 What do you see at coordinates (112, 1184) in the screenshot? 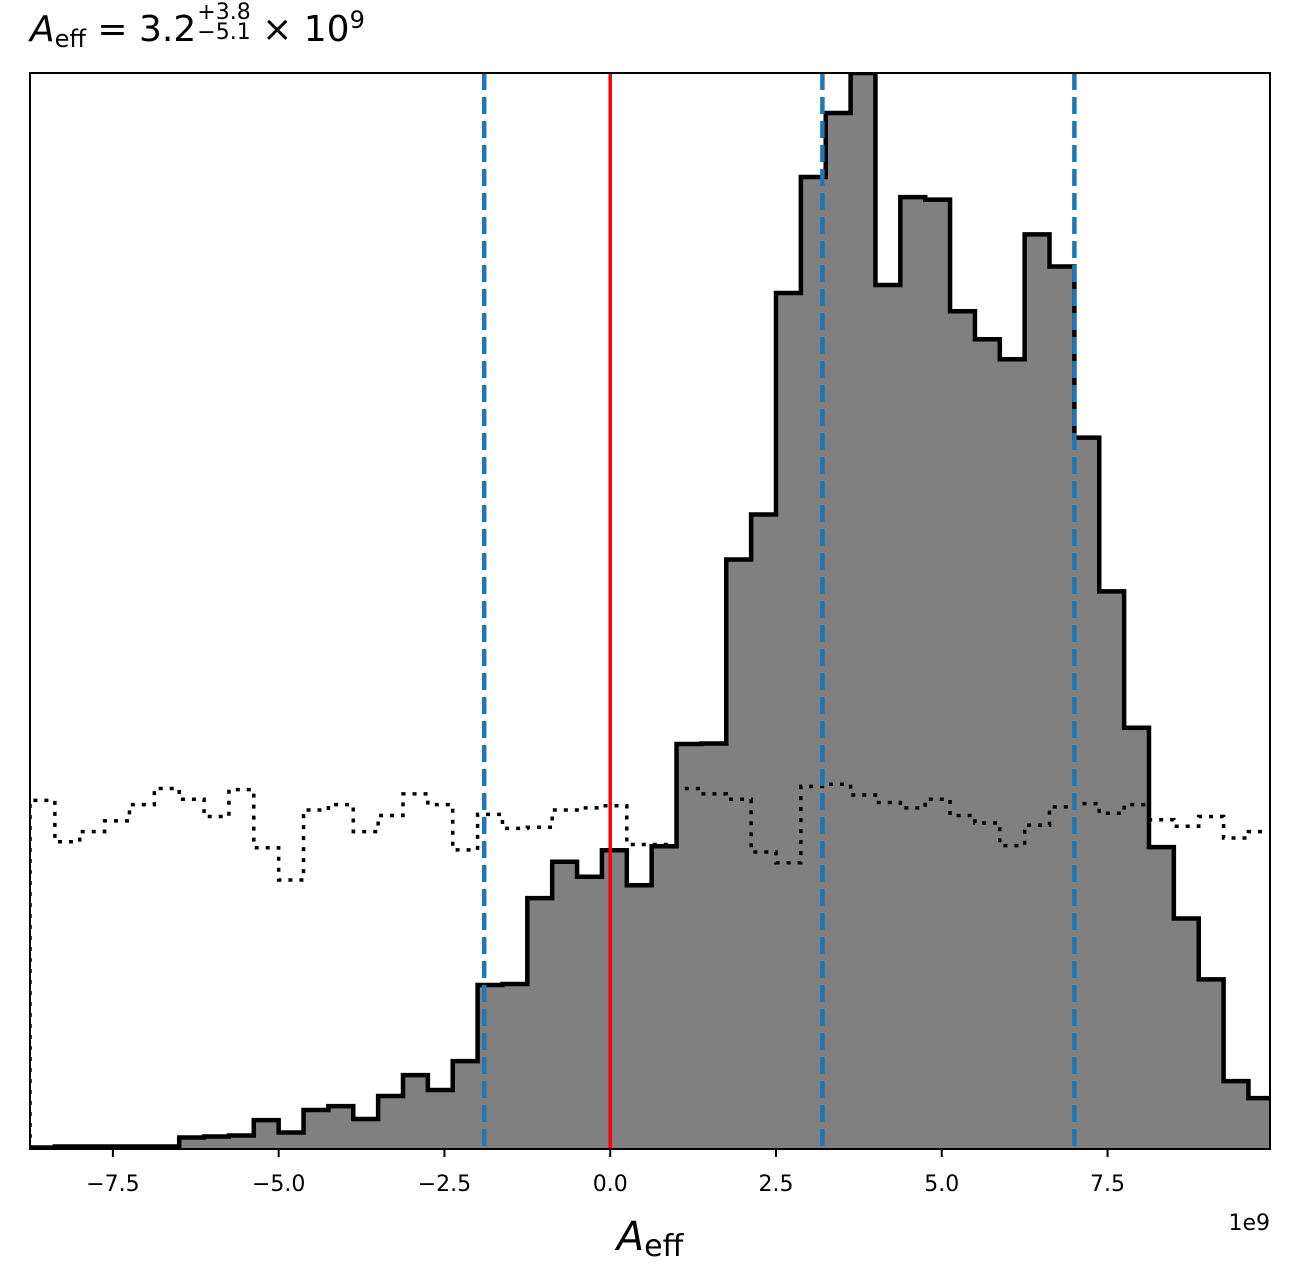
I see `x-tick-label: −7.5` at bounding box center [112, 1184].